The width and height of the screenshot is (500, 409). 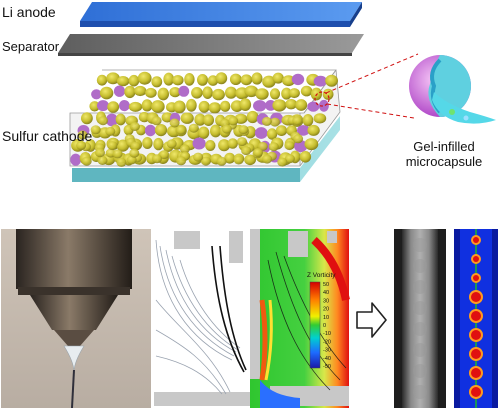 I want to click on capsule-tube-photo, so click(x=420, y=318).